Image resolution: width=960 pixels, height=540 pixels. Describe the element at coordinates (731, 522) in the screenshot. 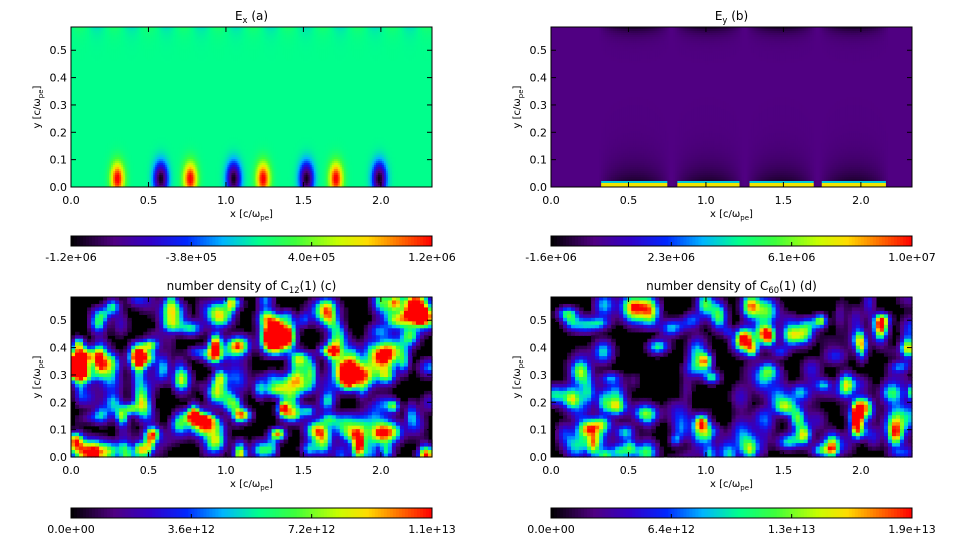

I see `colorbar-d: 0.0e+00 6.4e+12 1.3e+13 1.9e+13` at that location.